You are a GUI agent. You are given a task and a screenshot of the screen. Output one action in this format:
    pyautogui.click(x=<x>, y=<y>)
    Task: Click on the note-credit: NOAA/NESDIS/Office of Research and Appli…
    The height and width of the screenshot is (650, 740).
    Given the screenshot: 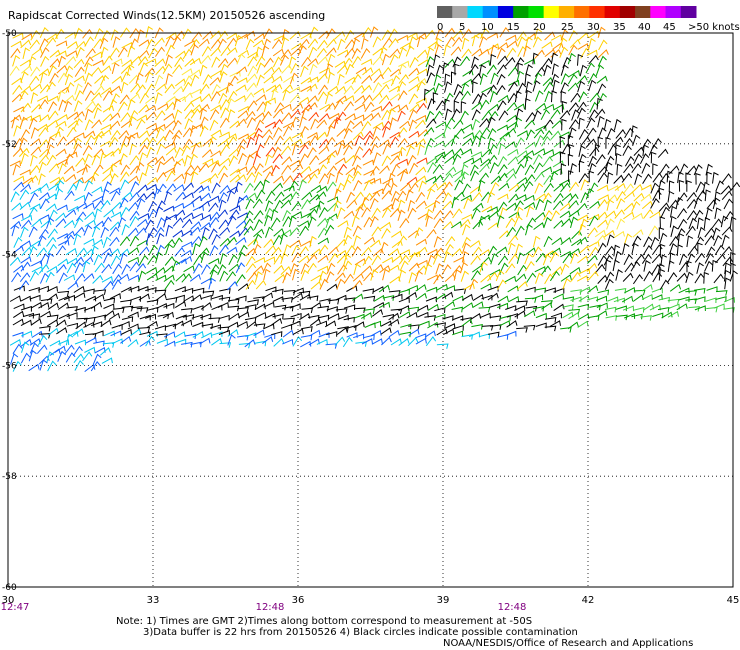 What is the action you would take?
    pyautogui.click(x=568, y=643)
    